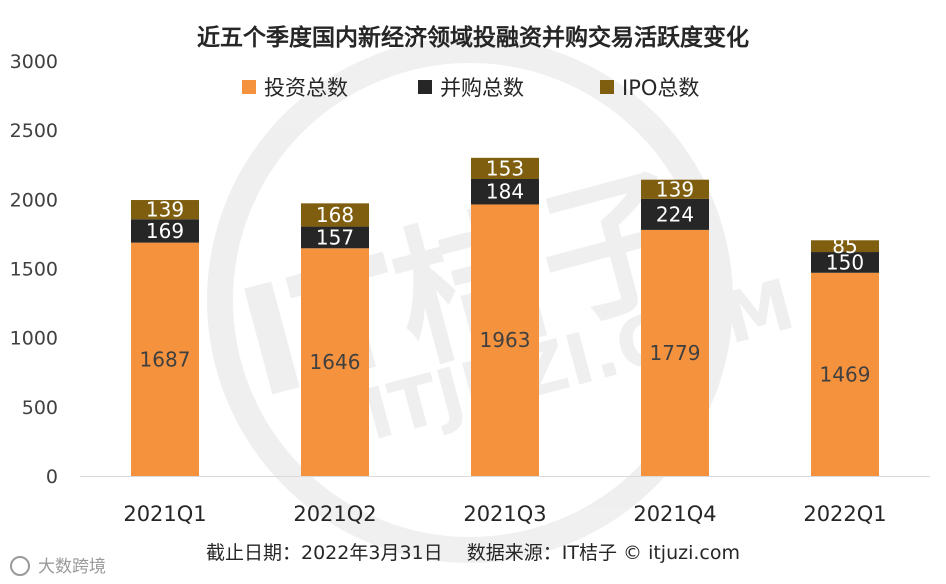 The image size is (946, 584). I want to click on x-tick-label: 2021Q2, so click(334, 514).